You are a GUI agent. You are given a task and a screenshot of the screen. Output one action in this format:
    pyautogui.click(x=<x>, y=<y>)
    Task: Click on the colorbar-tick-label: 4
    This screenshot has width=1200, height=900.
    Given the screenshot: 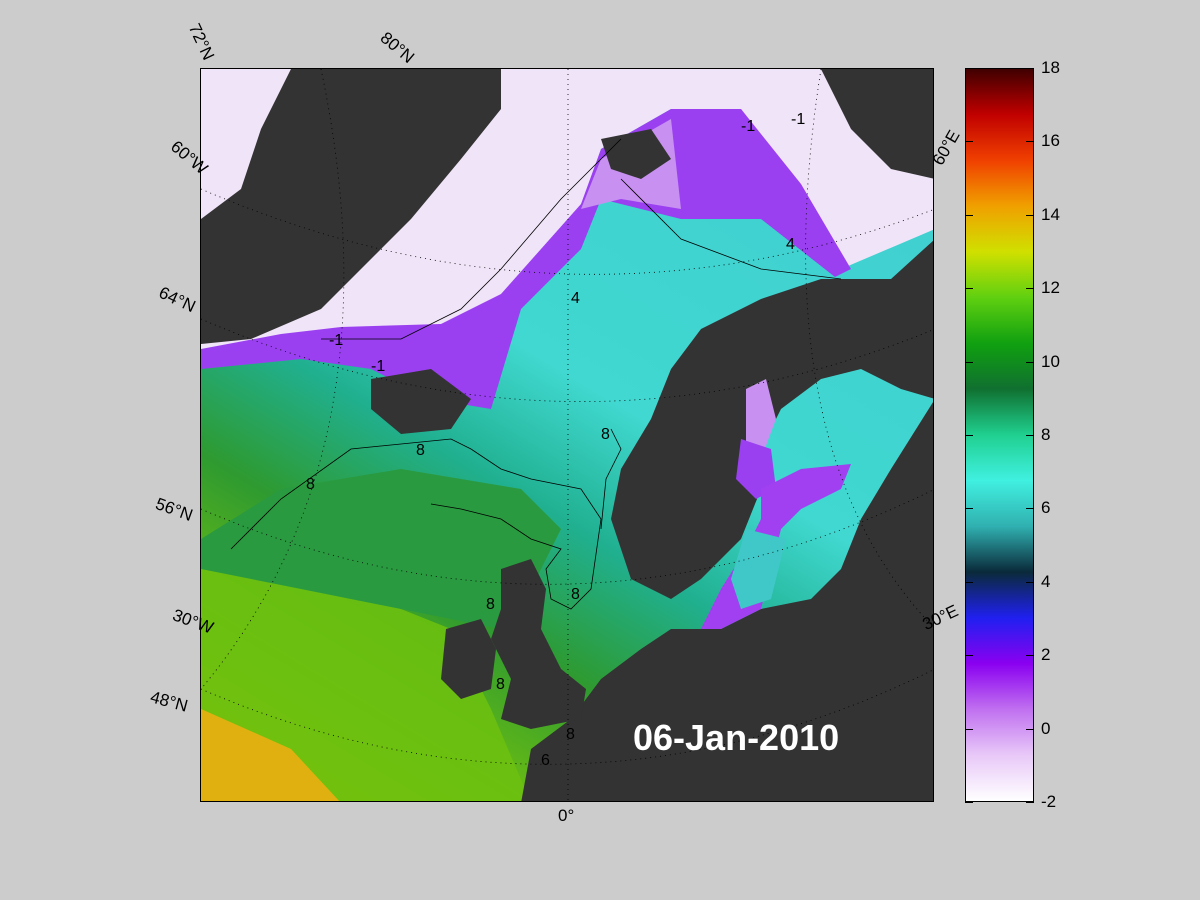 What is the action you would take?
    pyautogui.click(x=1046, y=581)
    